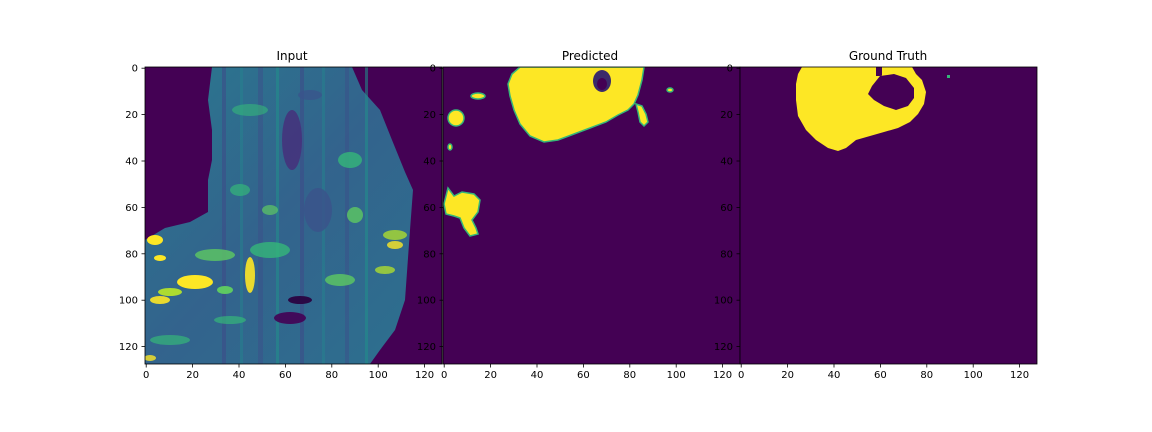 The height and width of the screenshot is (432, 1152). I want to click on ground-truth-speck, so click(948, 76).